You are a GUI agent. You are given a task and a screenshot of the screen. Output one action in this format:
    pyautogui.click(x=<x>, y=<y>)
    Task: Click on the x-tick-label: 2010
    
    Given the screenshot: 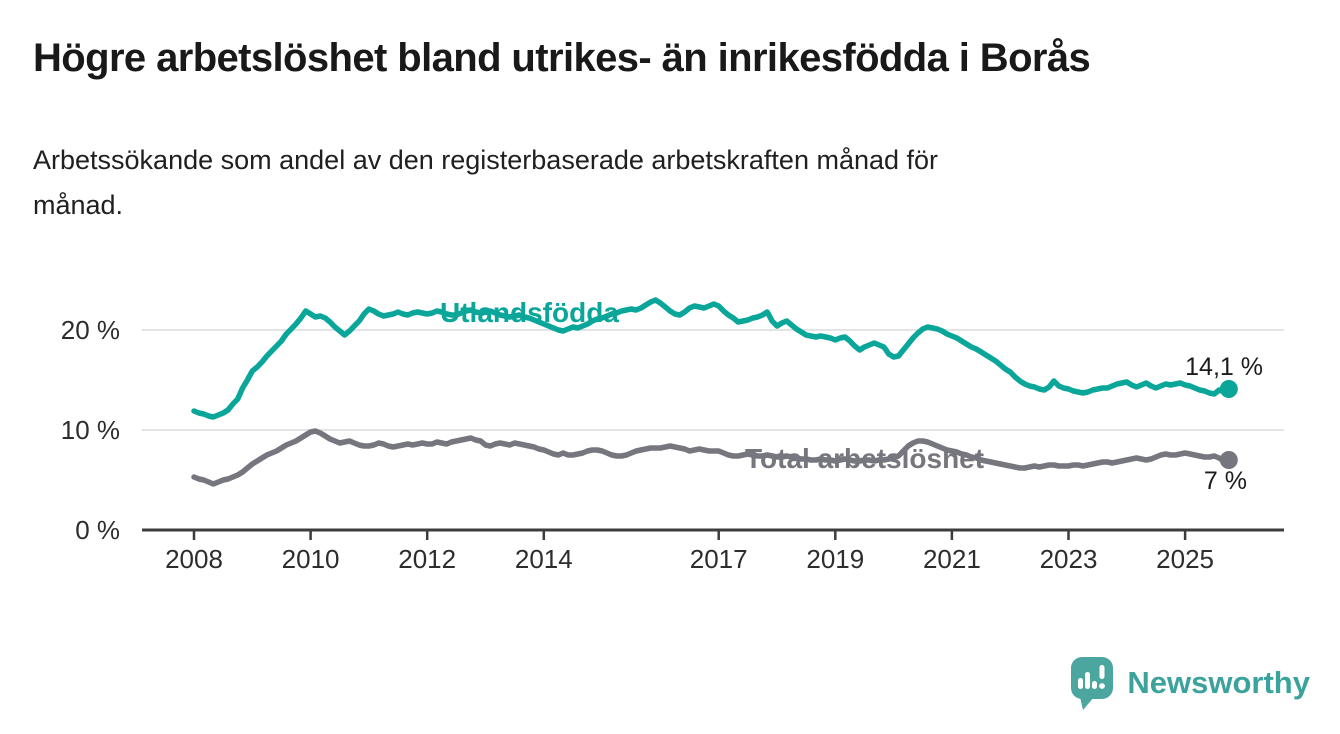 What is the action you would take?
    pyautogui.click(x=311, y=559)
    